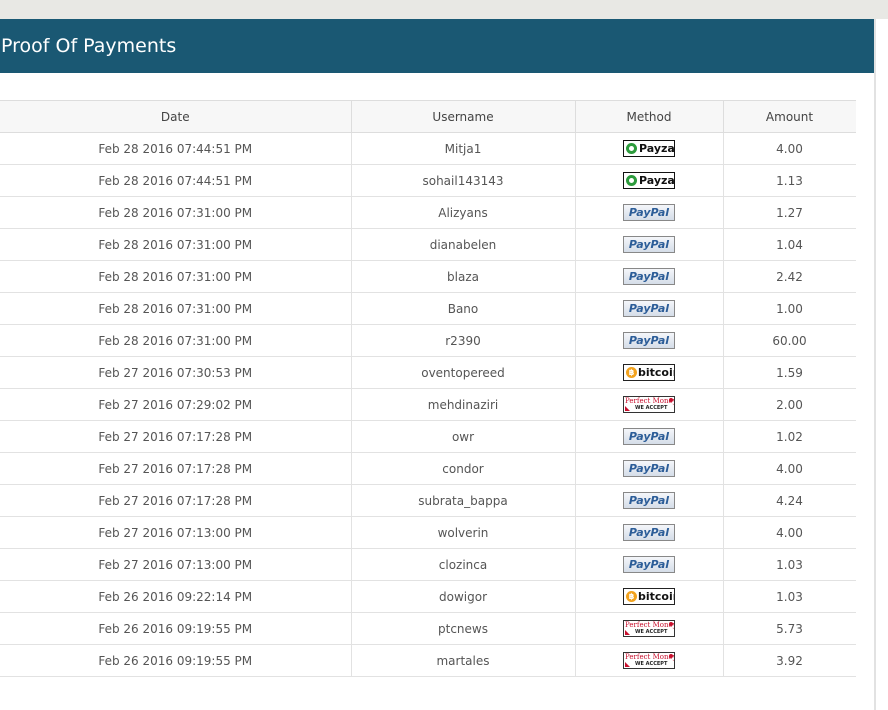 The image size is (888, 710). I want to click on cell-username: subrata_bappa, so click(463, 500).